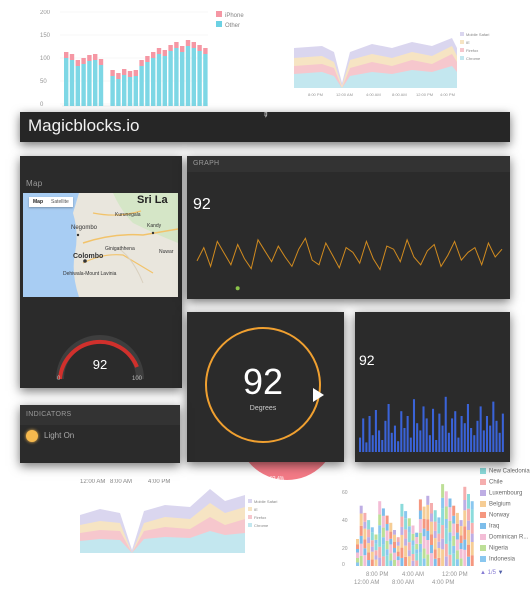 This screenshot has height=595, width=530. I want to click on degrees-ring, so click(263, 385).